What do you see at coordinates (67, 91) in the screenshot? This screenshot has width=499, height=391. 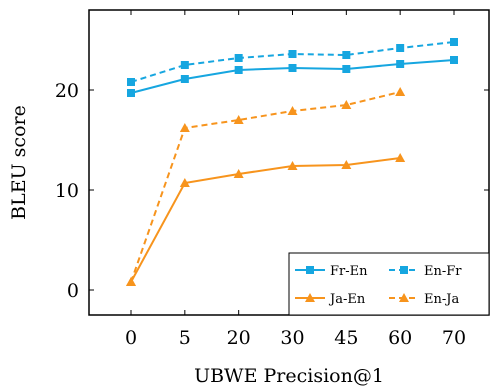 I see `y-tick-label: 20` at bounding box center [67, 91].